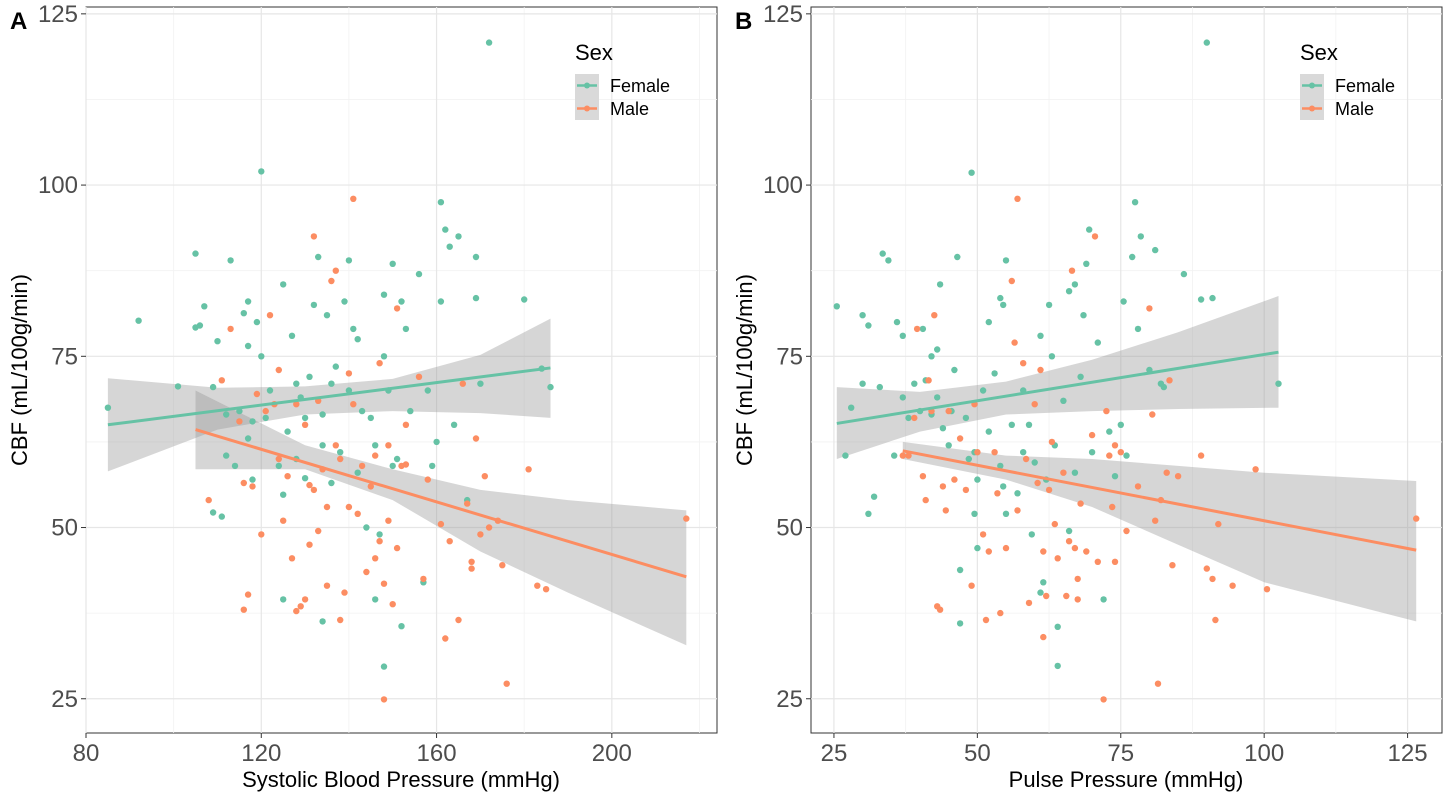  What do you see at coordinates (743, 21) in the screenshot?
I see `panel-b-tag: B` at bounding box center [743, 21].